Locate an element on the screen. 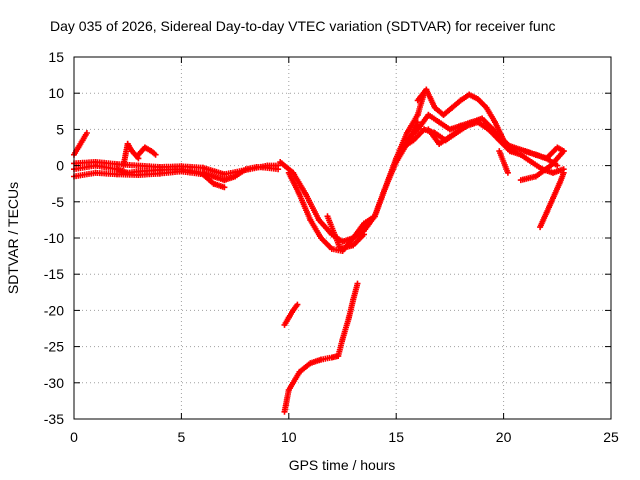  series-baseline-b is located at coordinates (176, 168).